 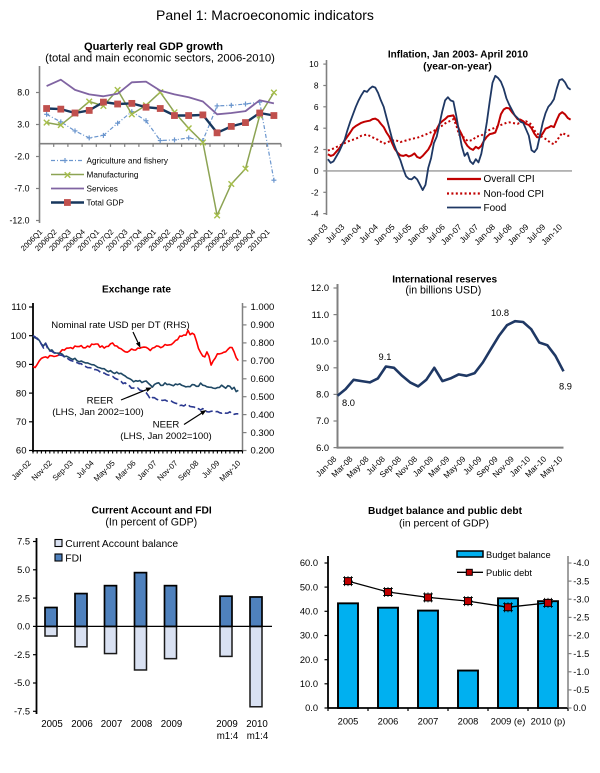 What do you see at coordinates (263, 415) in the screenshot?
I see `svg-text: 0.400` at bounding box center [263, 415].